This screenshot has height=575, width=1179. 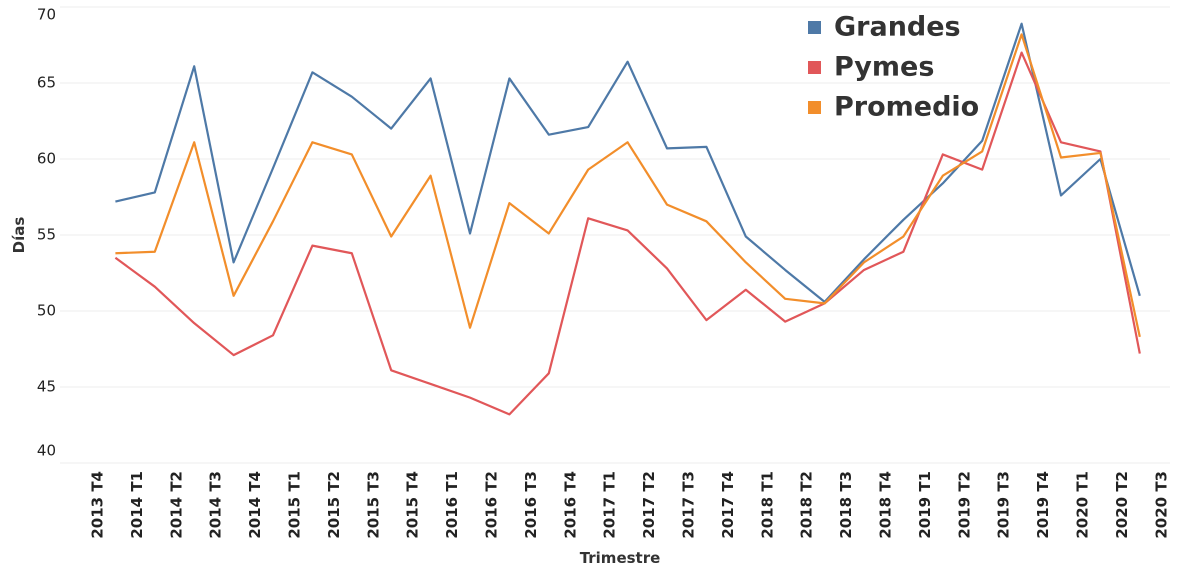 What do you see at coordinates (46, 83) in the screenshot?
I see `y-tick-label: 65` at bounding box center [46, 83].